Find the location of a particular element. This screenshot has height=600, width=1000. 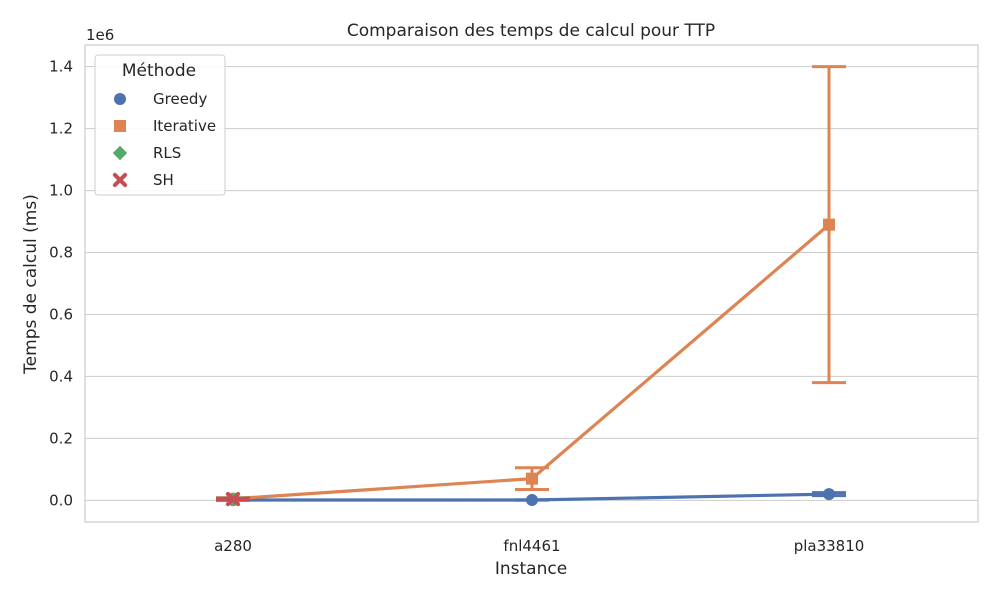

y-tick-labels: 0.0 0.2 0.4 0.6 0.8 1.0 1.2 1.4 is located at coordinates (61, 284).